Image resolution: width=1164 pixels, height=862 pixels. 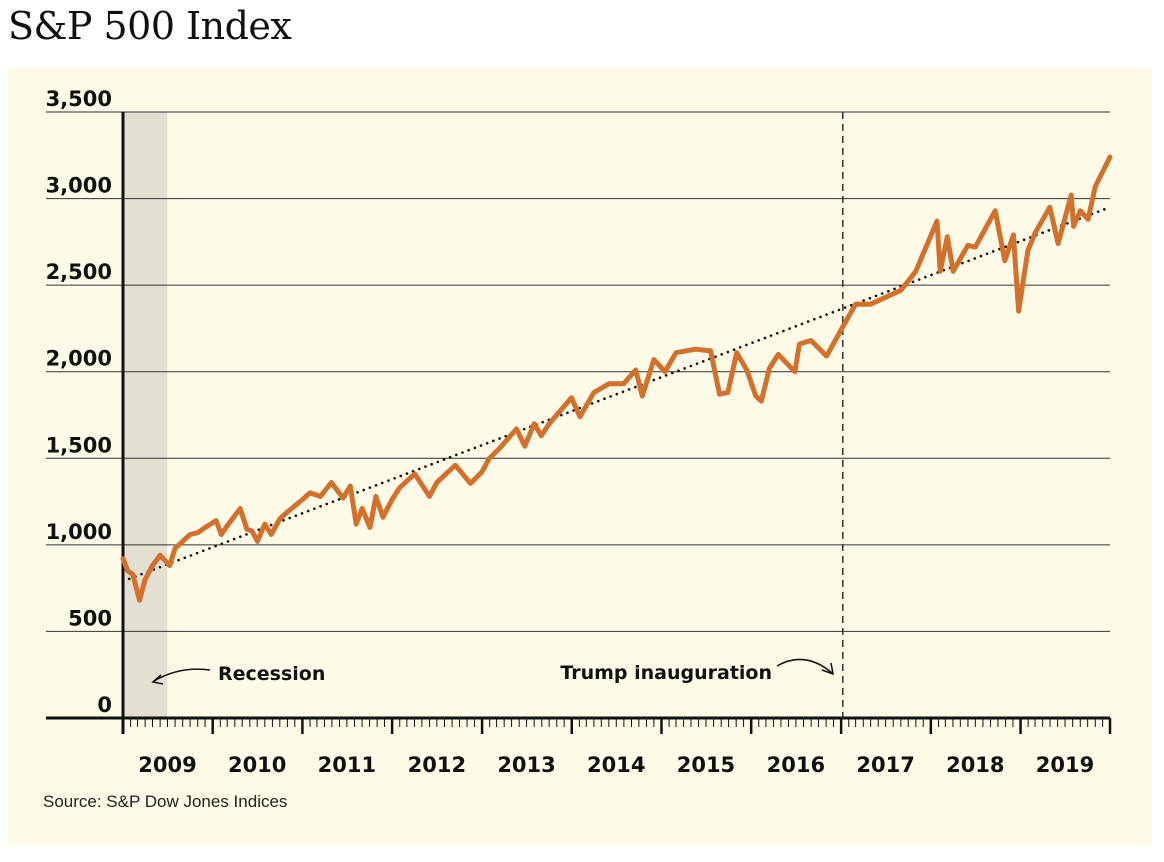 What do you see at coordinates (79, 445) in the screenshot?
I see `y-tick-label: 1,500` at bounding box center [79, 445].